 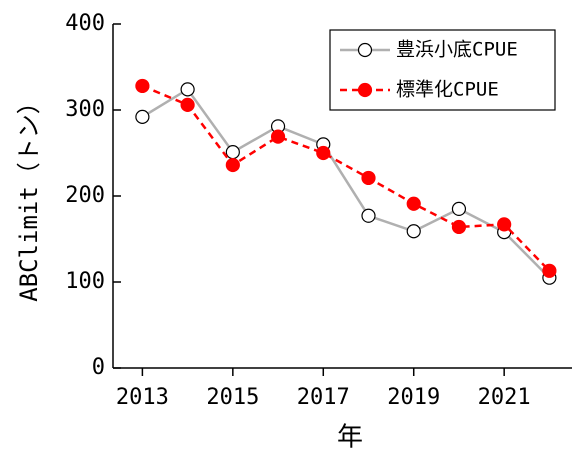 What do you see at coordinates (98, 367) in the screenshot?
I see `y-tick-label: 0` at bounding box center [98, 367].